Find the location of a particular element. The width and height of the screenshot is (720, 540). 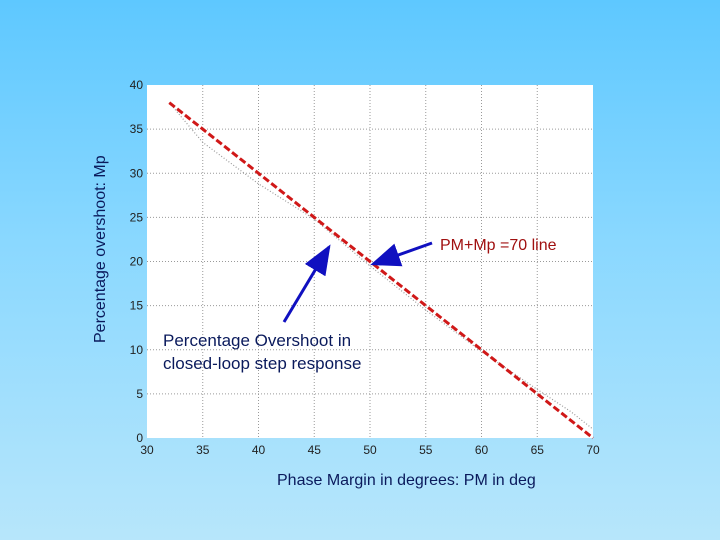

x-tick-label: 60 is located at coordinates (482, 450).